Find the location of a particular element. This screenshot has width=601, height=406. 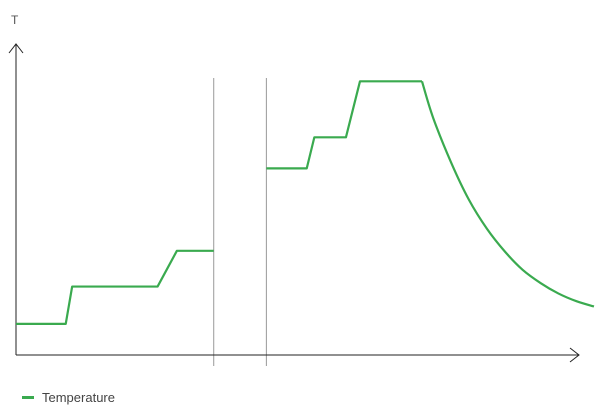

x-axis-arrow is located at coordinates (574, 355).